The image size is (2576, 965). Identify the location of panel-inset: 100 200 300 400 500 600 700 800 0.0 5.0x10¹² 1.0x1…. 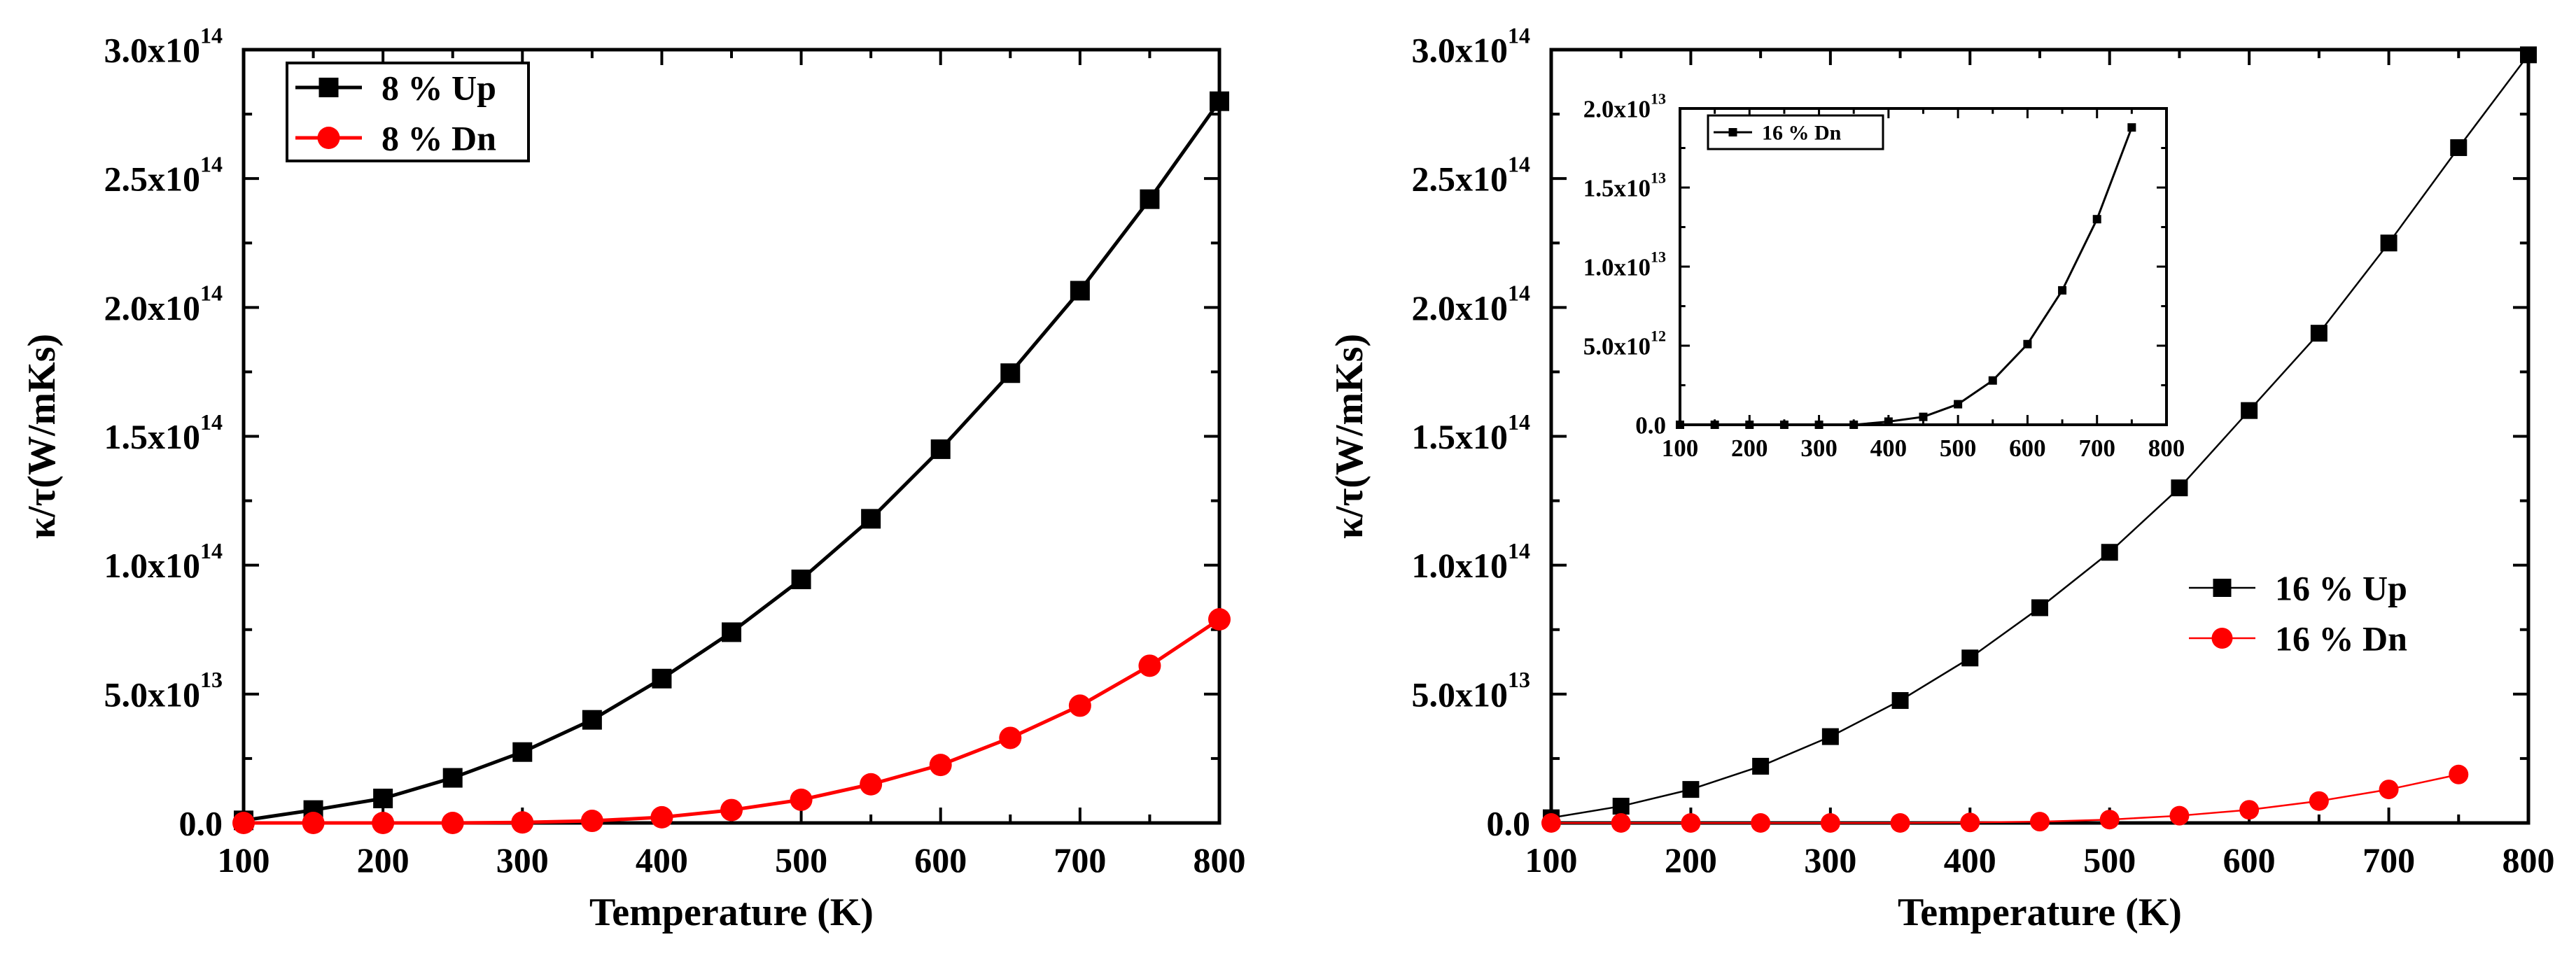
(1884, 276).